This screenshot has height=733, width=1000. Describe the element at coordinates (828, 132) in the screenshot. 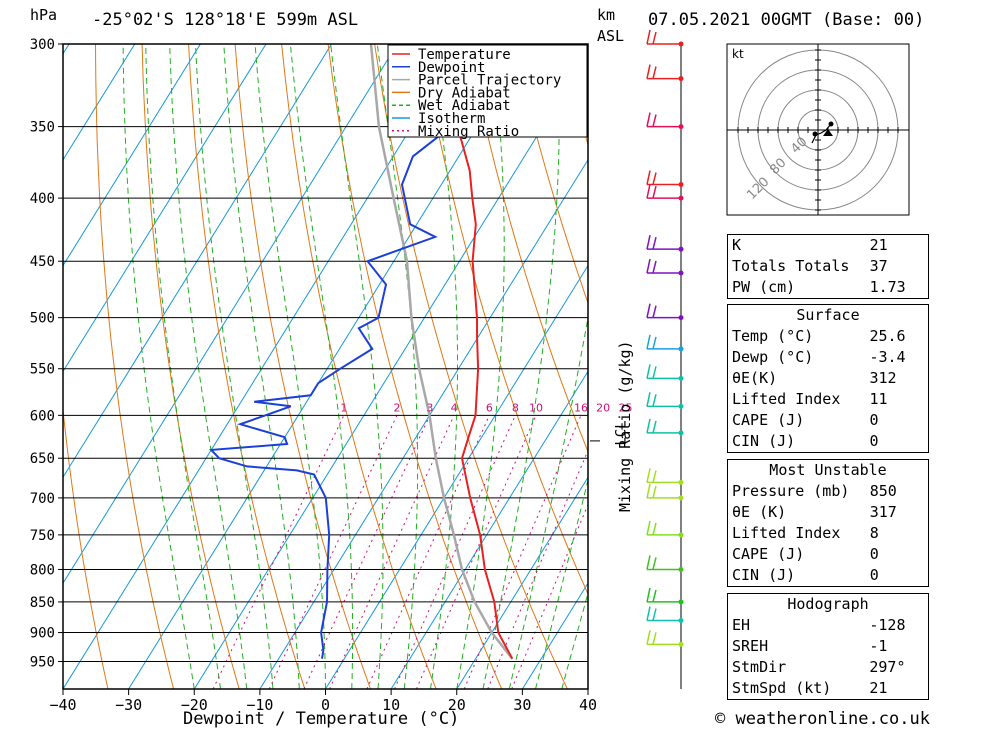

I see `storm-motion-marker` at that location.